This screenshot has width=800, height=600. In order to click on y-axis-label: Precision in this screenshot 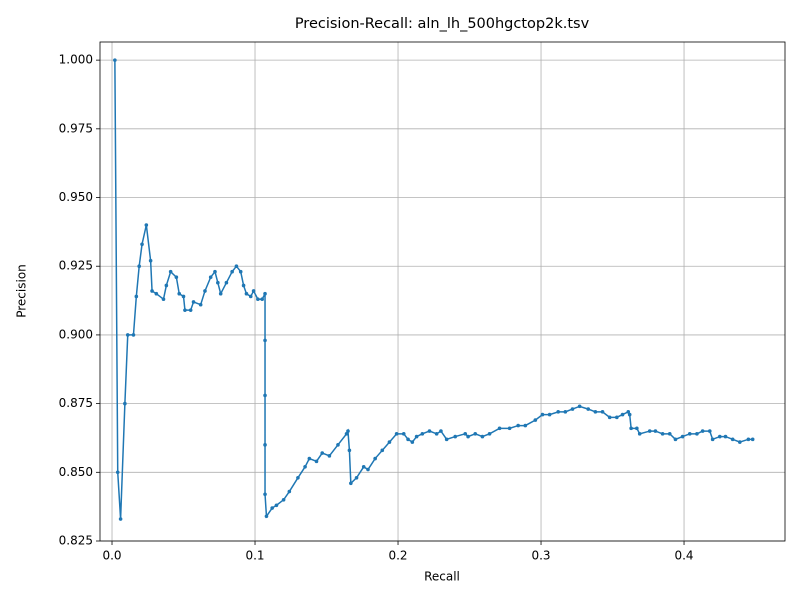, I will do `click(22, 291)`.